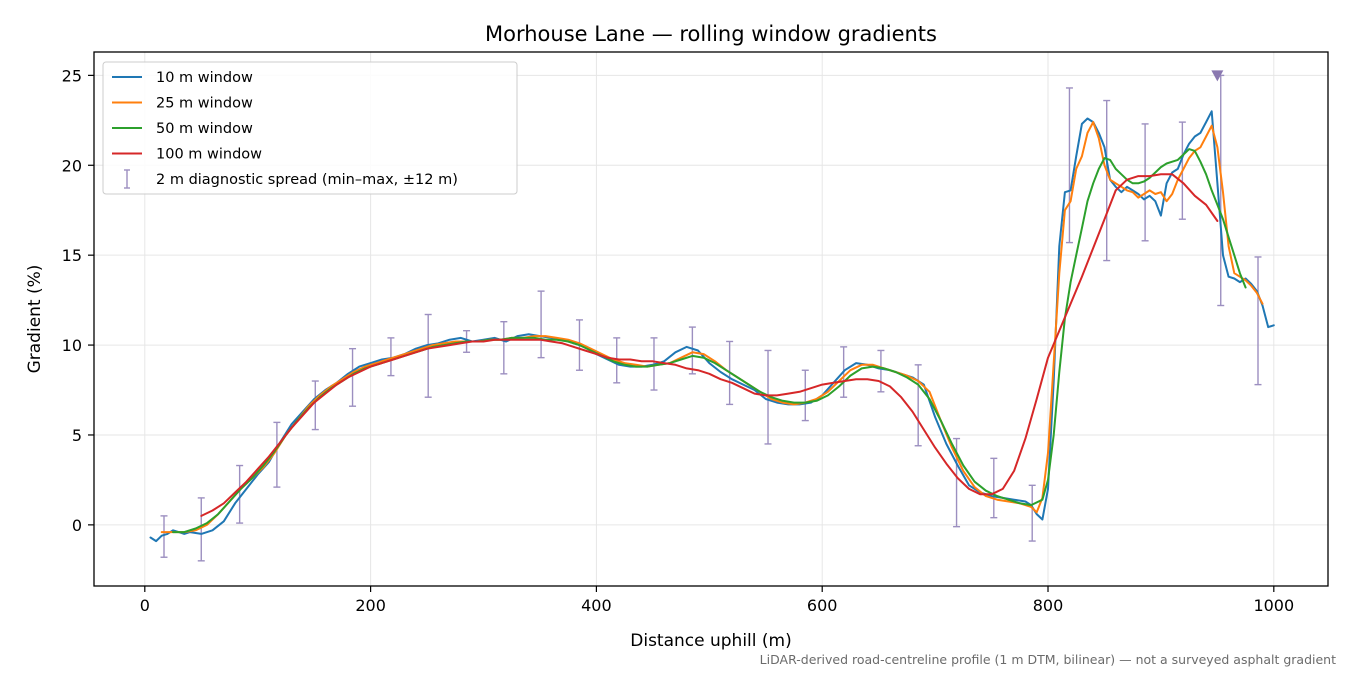 The height and width of the screenshot is (675, 1350). Describe the element at coordinates (204, 104) in the screenshot. I see `legend-label: 25 m window` at that location.